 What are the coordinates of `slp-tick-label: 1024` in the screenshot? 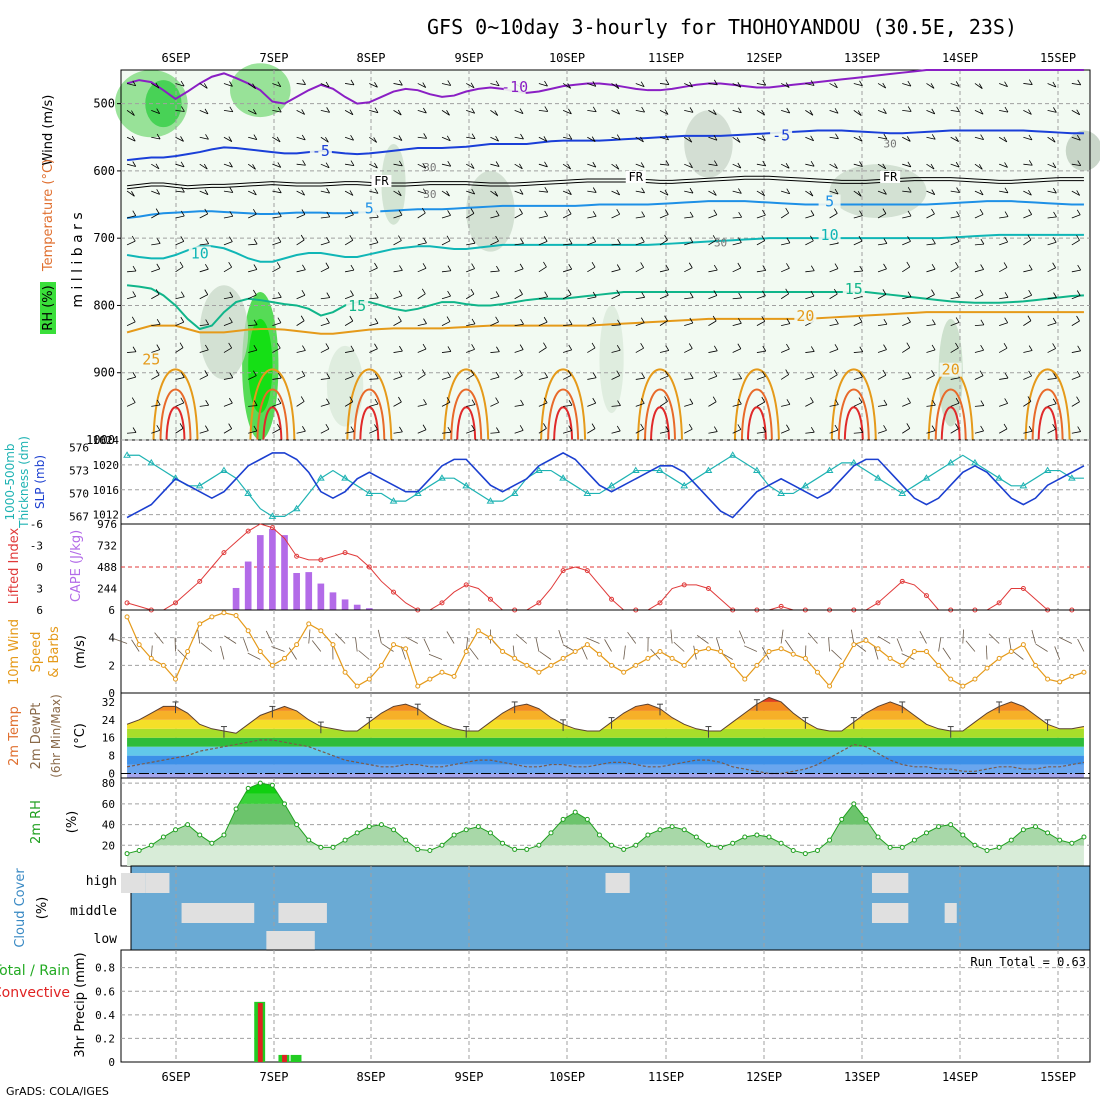 It's located at (106, 440).